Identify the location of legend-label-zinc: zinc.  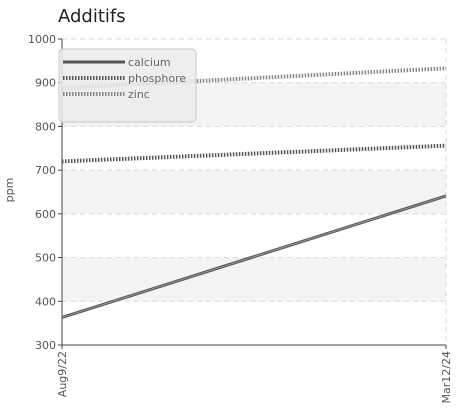
(139, 94).